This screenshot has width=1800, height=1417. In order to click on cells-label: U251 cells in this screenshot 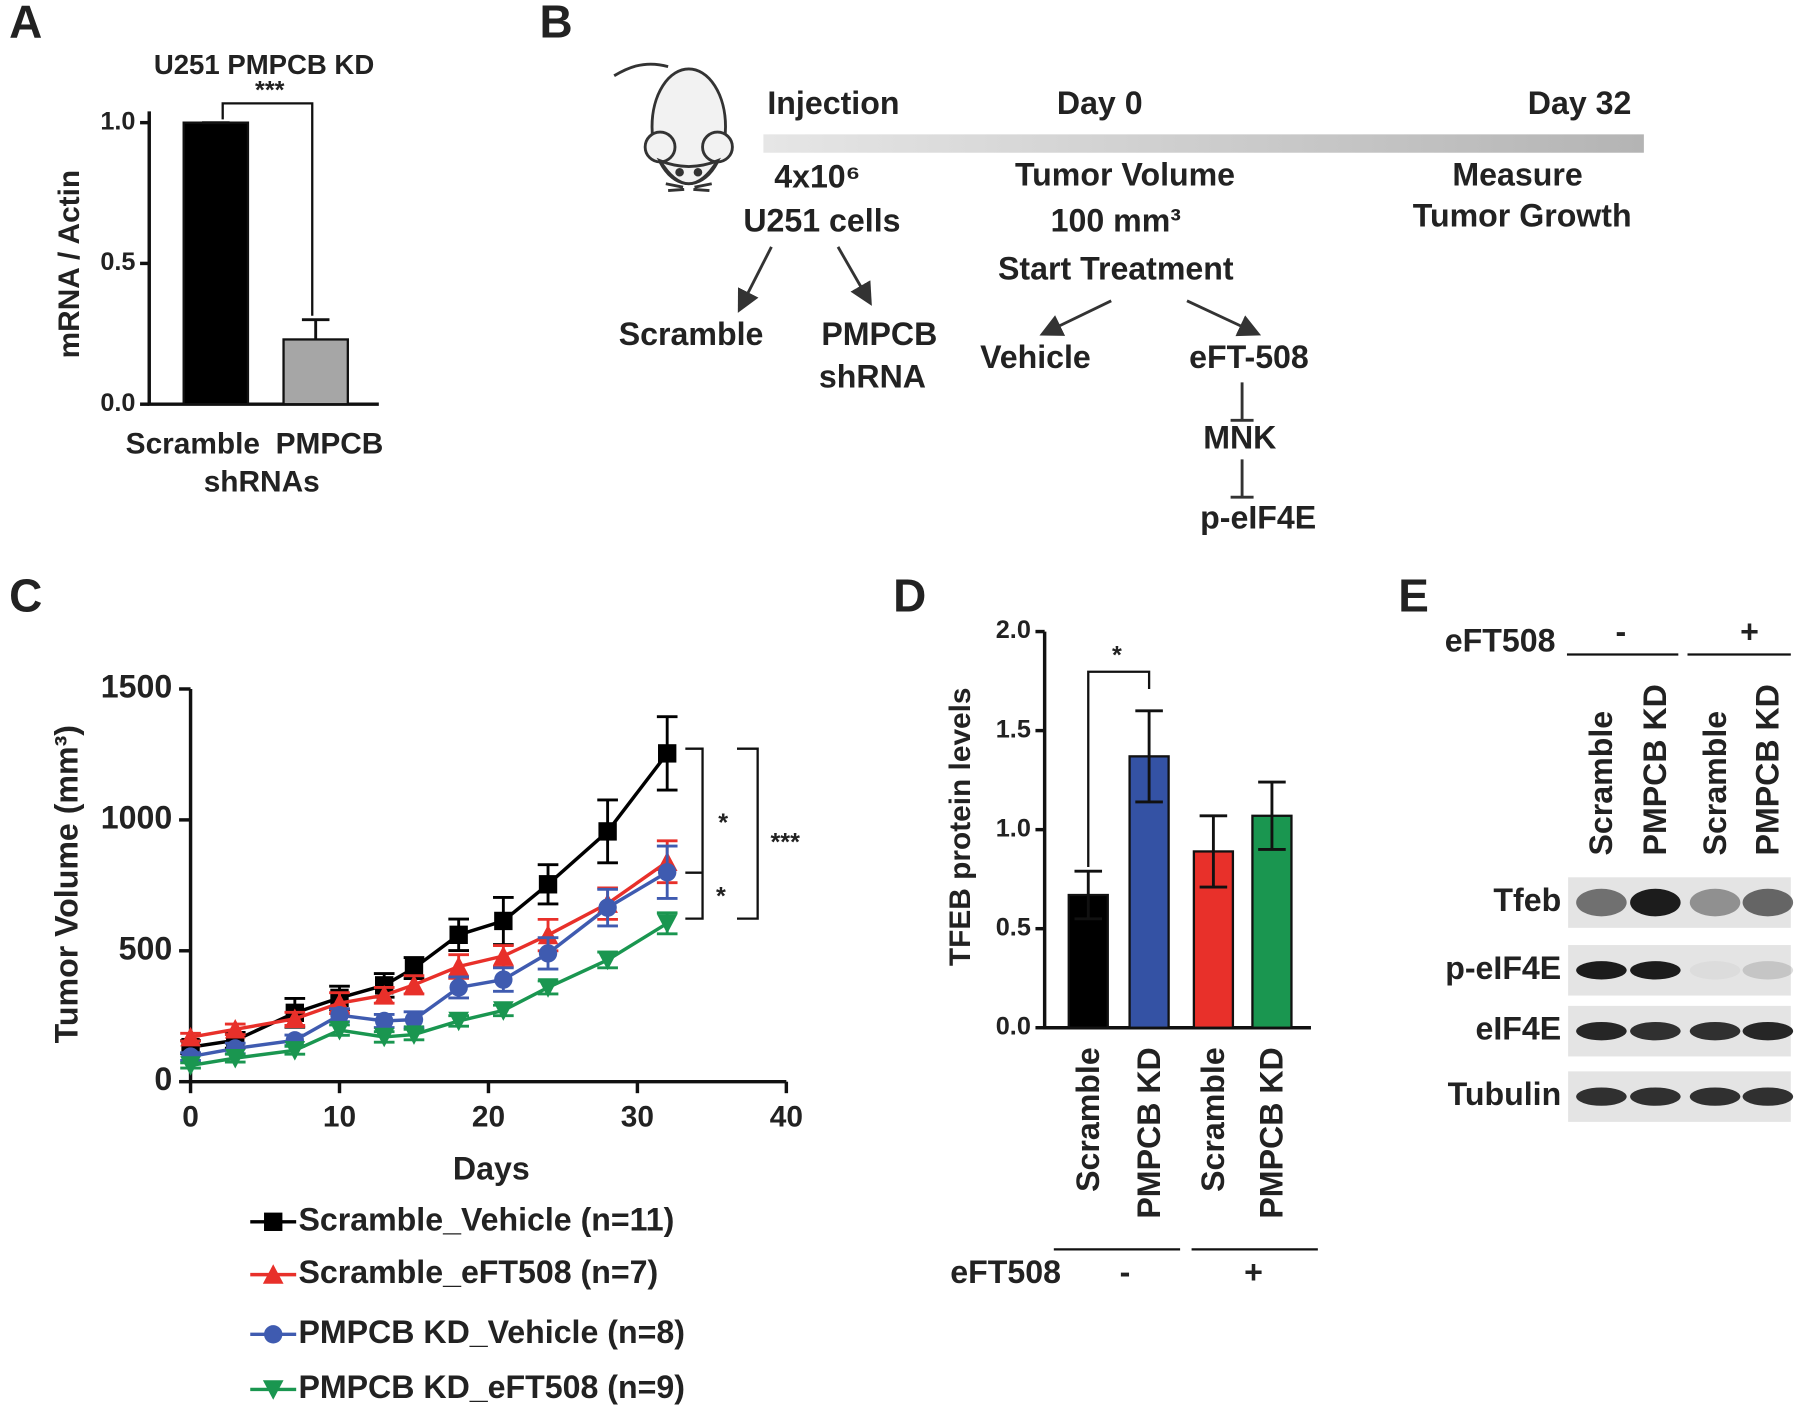, I will do `click(821, 220)`.